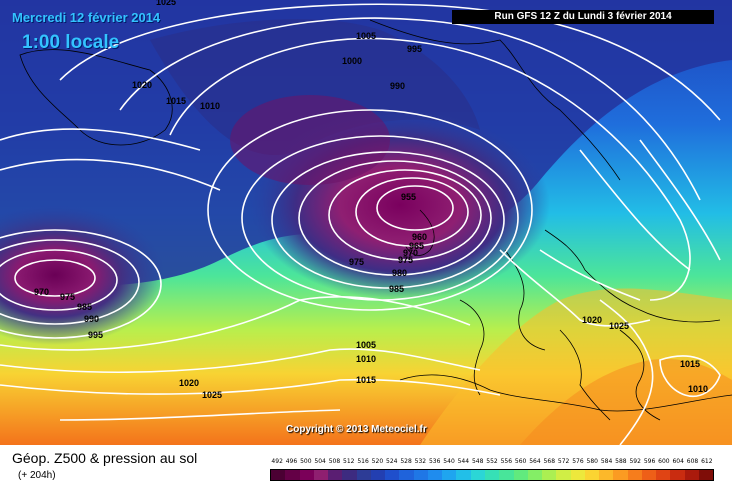 Image resolution: width=732 pixels, height=488 pixels. I want to click on scale-tick-label: 576, so click(578, 461).